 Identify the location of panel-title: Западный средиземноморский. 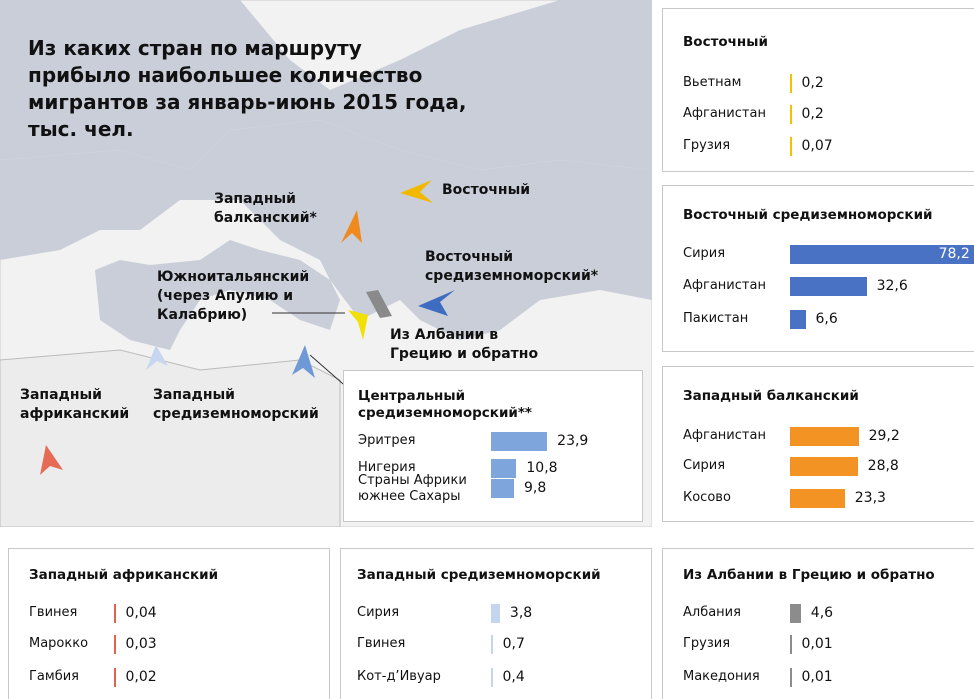
(479, 575).